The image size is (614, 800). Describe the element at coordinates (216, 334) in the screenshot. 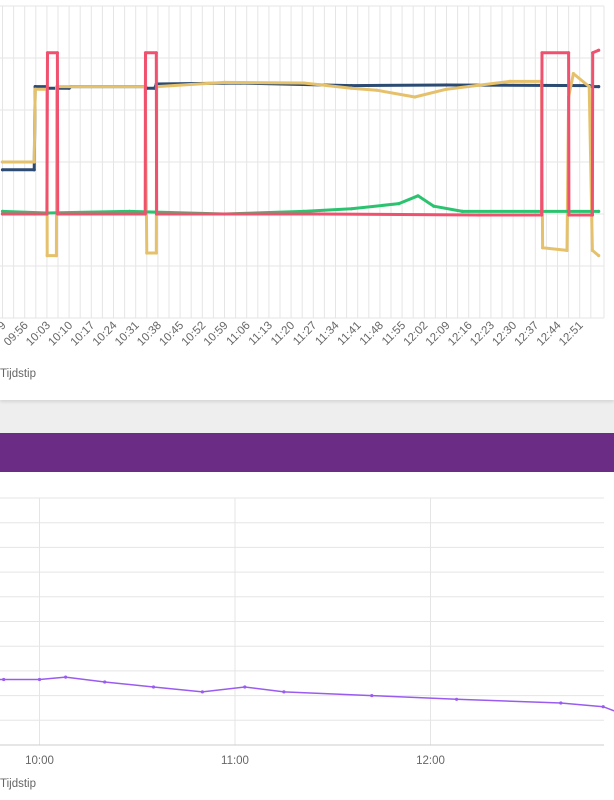

I see `x-tick-label: 10:59` at that location.